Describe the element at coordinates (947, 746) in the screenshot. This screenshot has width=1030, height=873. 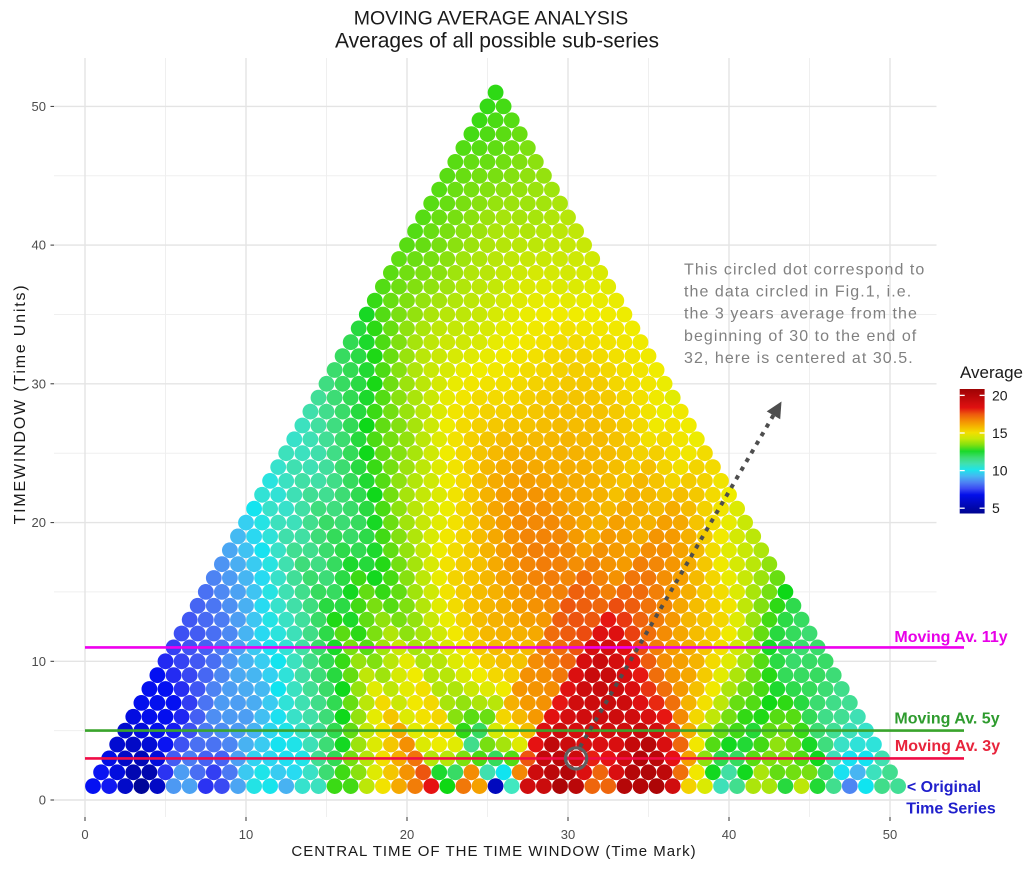
I see `svg-text: Moving Av. 3y` at that location.